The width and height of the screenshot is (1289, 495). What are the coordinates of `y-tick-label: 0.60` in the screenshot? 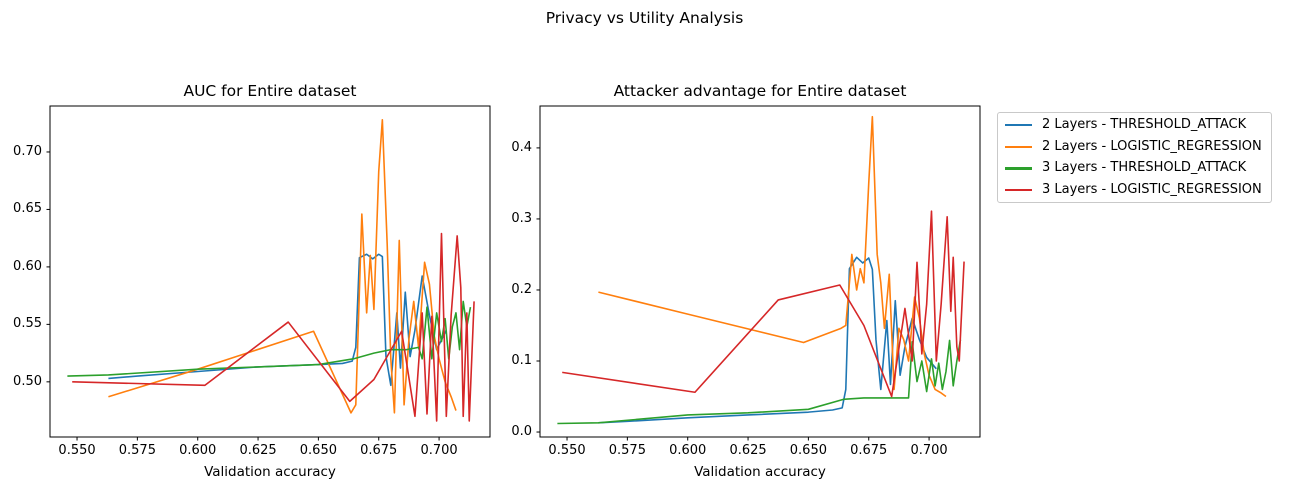 It's located at (27, 266).